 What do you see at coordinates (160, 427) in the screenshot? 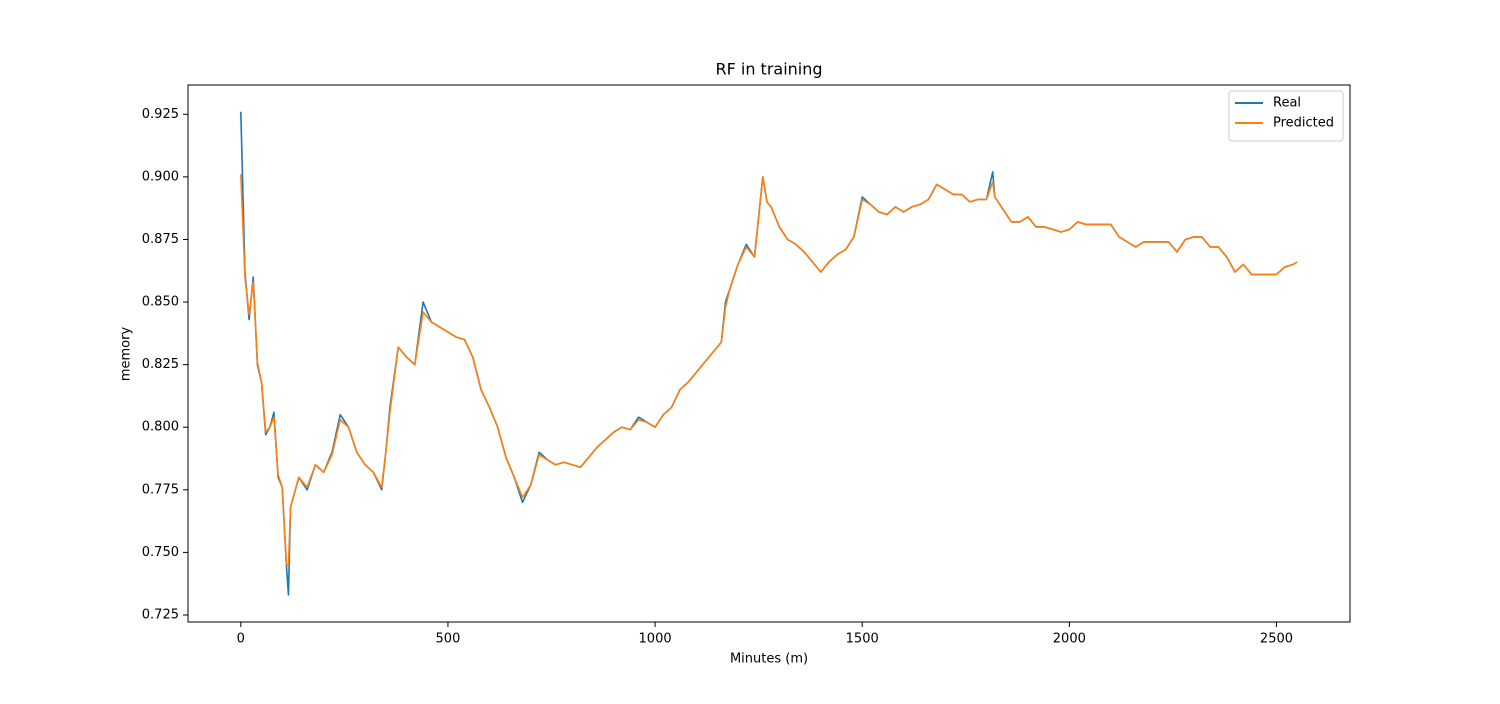
I see `y-tick-label: 0.800` at bounding box center [160, 427].